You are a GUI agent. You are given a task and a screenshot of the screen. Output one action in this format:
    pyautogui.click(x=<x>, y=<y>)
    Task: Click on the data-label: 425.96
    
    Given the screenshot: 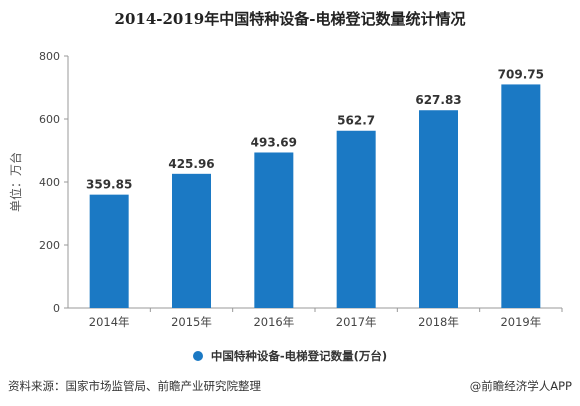 What is the action you would take?
    pyautogui.click(x=191, y=164)
    